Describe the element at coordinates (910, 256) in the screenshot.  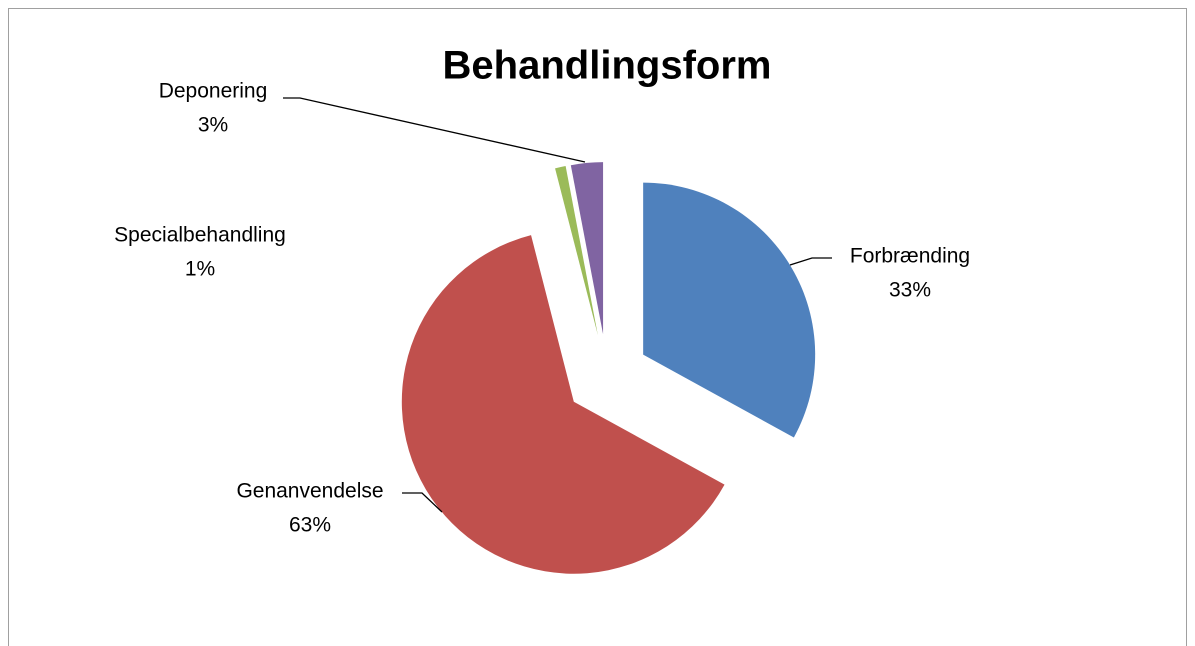
I see `slice-label: Forbrænding` at that location.